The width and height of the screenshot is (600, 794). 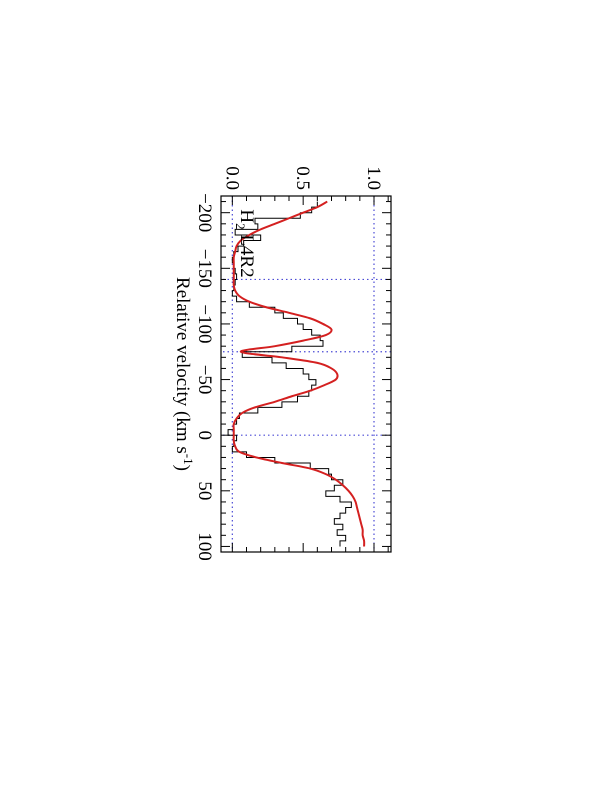 I want to click on y-tick-label-1: 0.5, so click(x=302, y=178).